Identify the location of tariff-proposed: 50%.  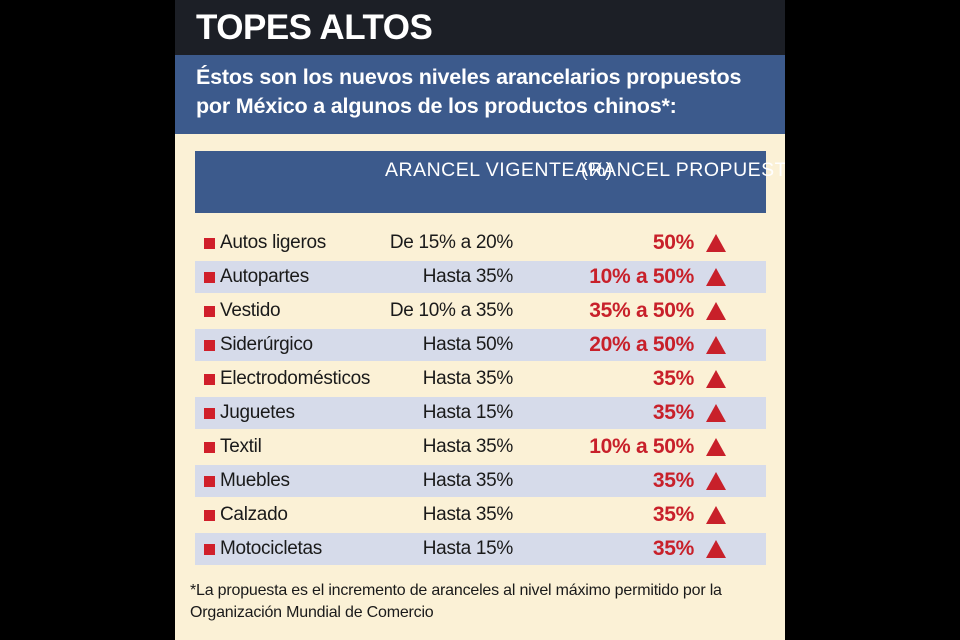
(673, 242).